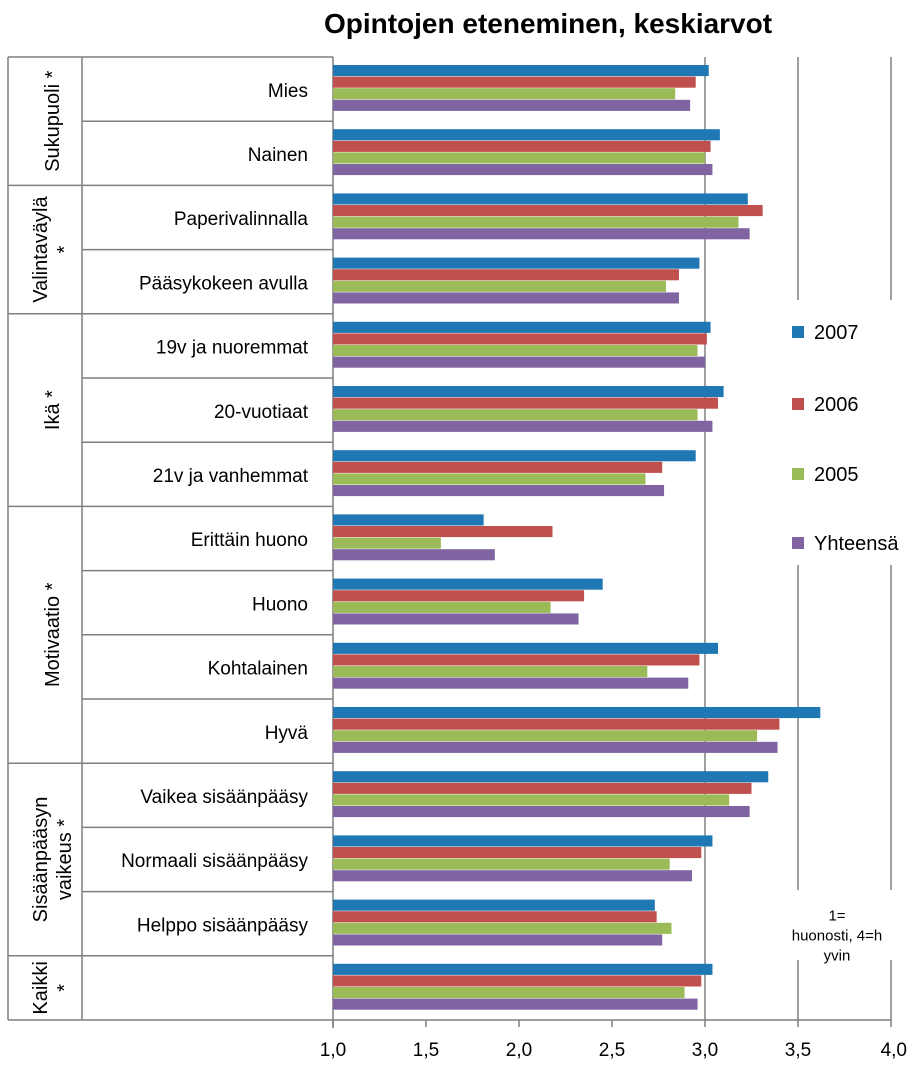 The height and width of the screenshot is (1068, 913). I want to click on legend-label: Yhteensä, so click(856, 544).